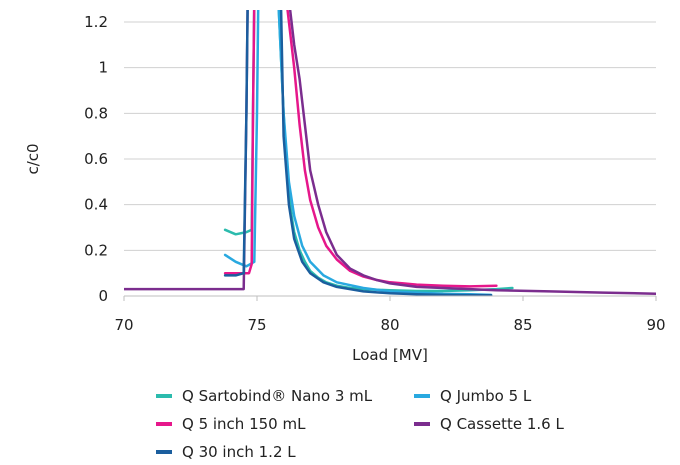 The image size is (680, 465). I want to click on x-axis-title: Load [MV], so click(390, 355).